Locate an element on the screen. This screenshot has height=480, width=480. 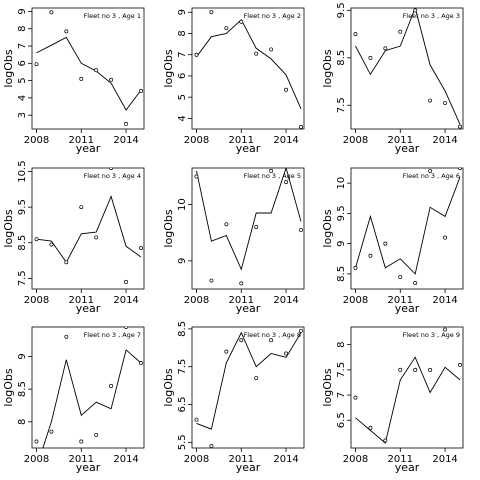
y-tick-label: 8.5 is located at coordinates (22, 243).